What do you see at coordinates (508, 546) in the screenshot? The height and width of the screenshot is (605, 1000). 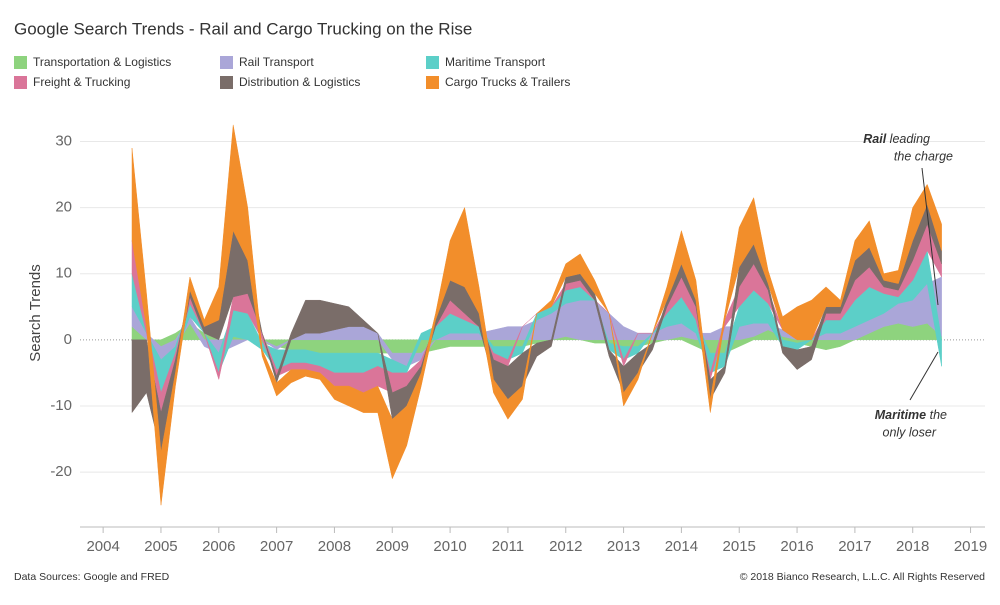 I see `x-tick-label: 2011` at bounding box center [508, 546].